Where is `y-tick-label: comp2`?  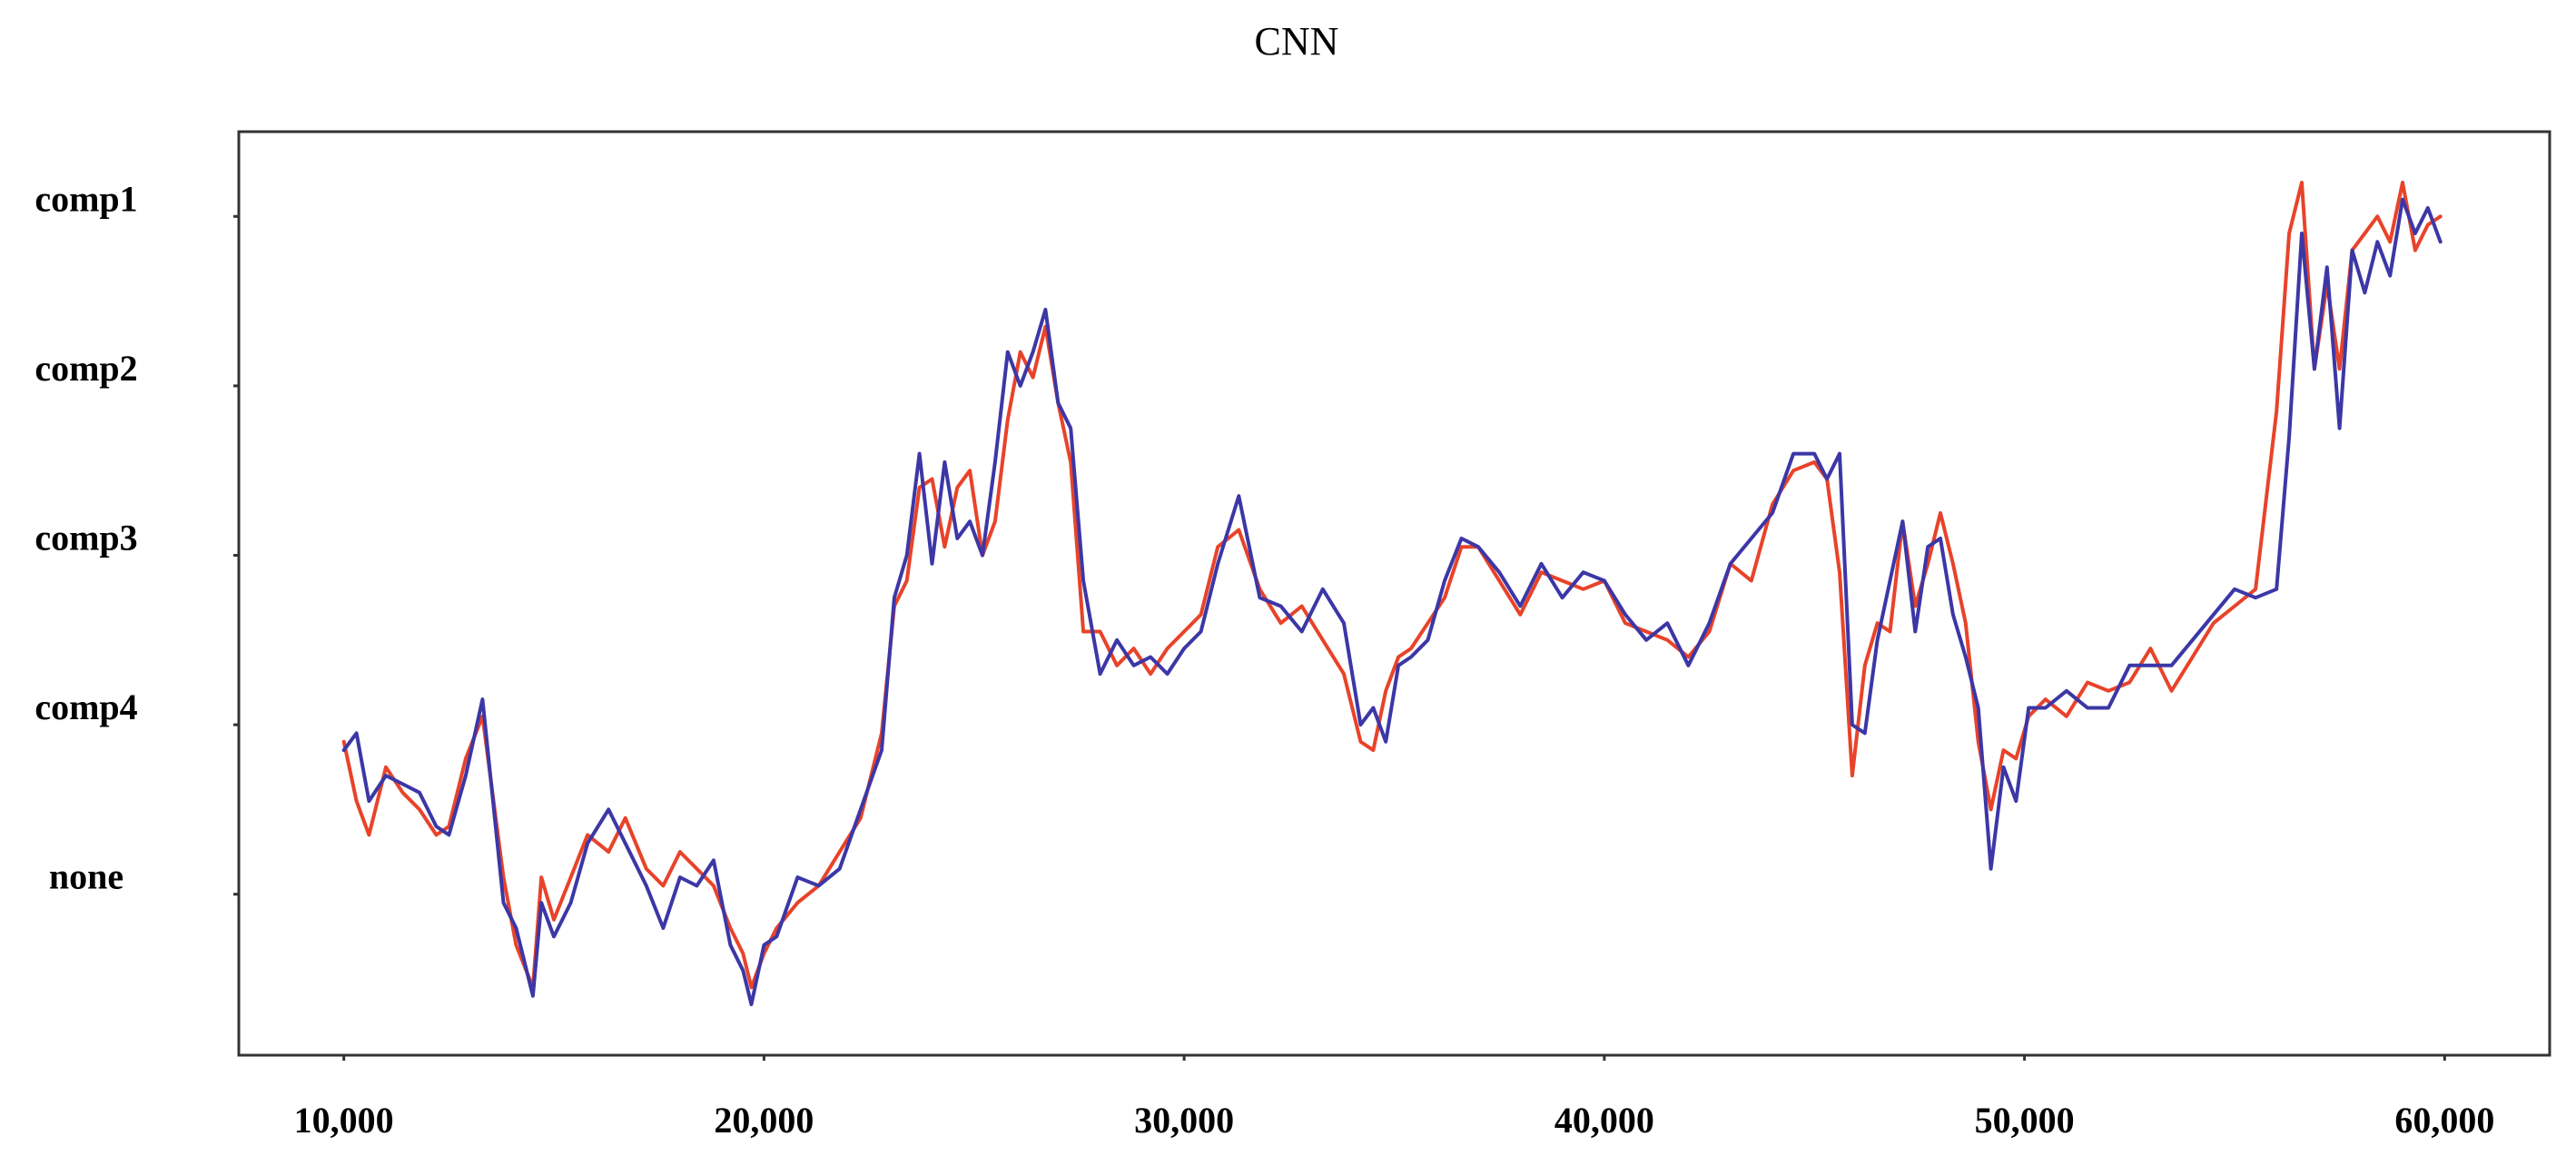 y-tick-label: comp2 is located at coordinates (86, 368).